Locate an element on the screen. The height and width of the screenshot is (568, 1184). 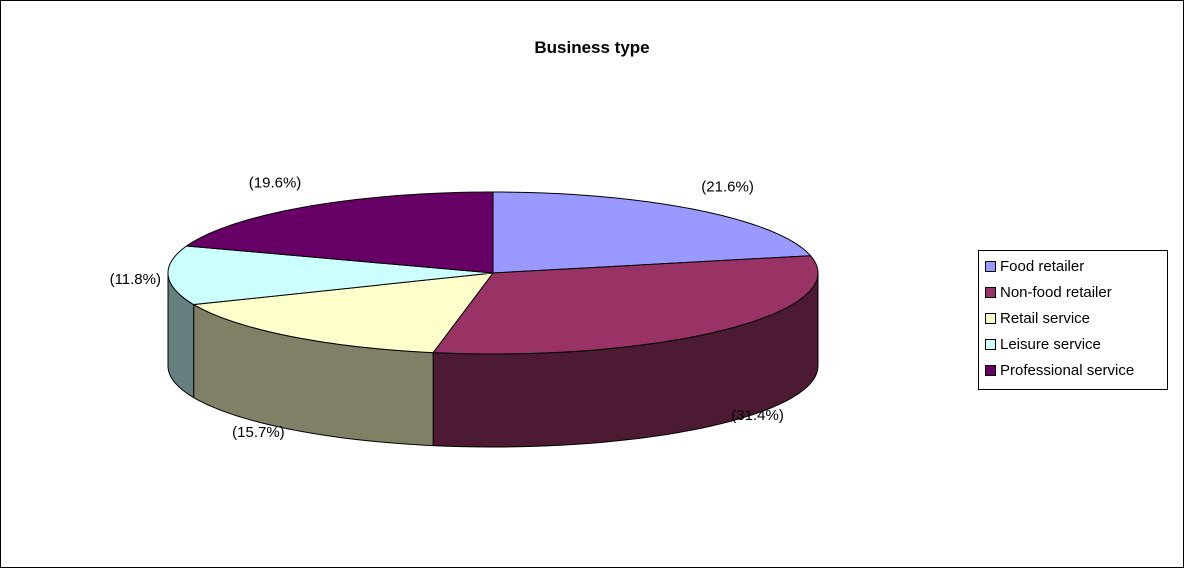
legend-label: Non-food retailer is located at coordinates (1056, 292).